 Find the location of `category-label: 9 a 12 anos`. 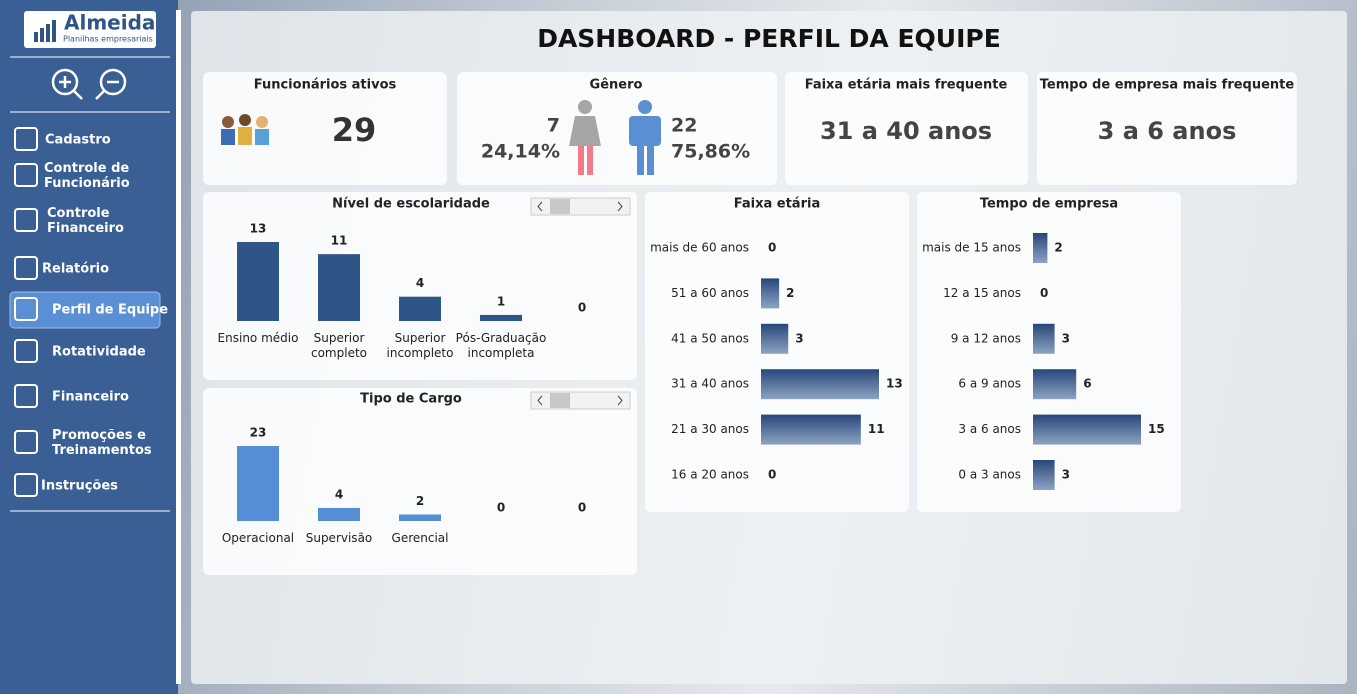

category-label: 9 a 12 anos is located at coordinates (986, 338).